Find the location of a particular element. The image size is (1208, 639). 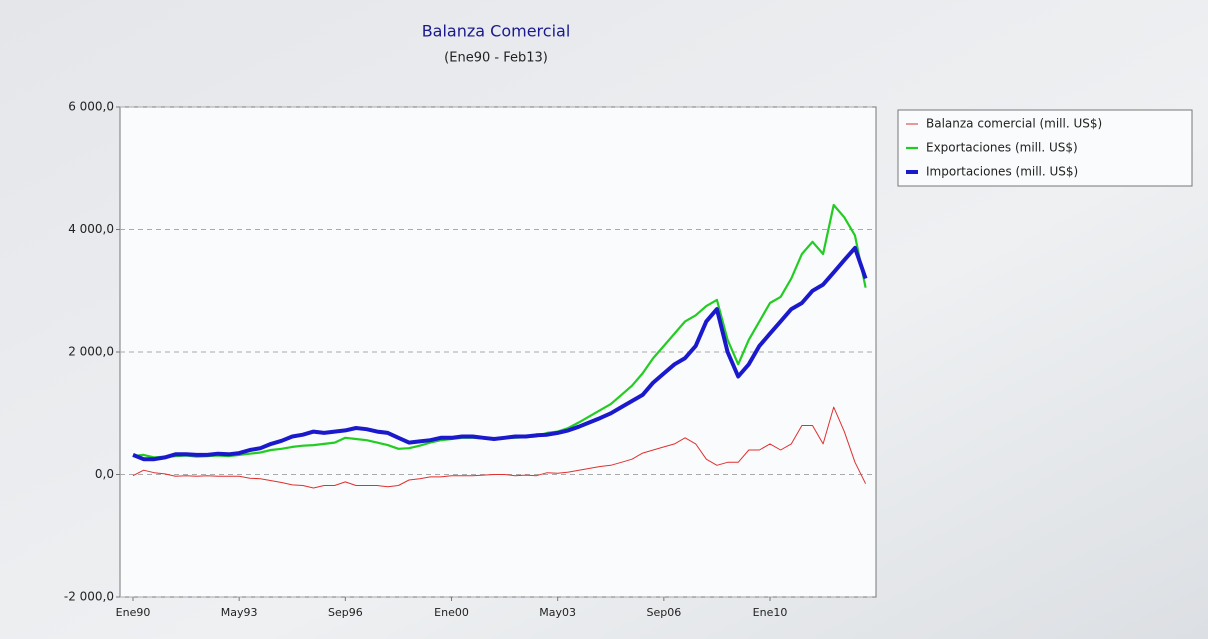

chart-subtitle: (Ene90 - Feb13) is located at coordinates (496, 58).